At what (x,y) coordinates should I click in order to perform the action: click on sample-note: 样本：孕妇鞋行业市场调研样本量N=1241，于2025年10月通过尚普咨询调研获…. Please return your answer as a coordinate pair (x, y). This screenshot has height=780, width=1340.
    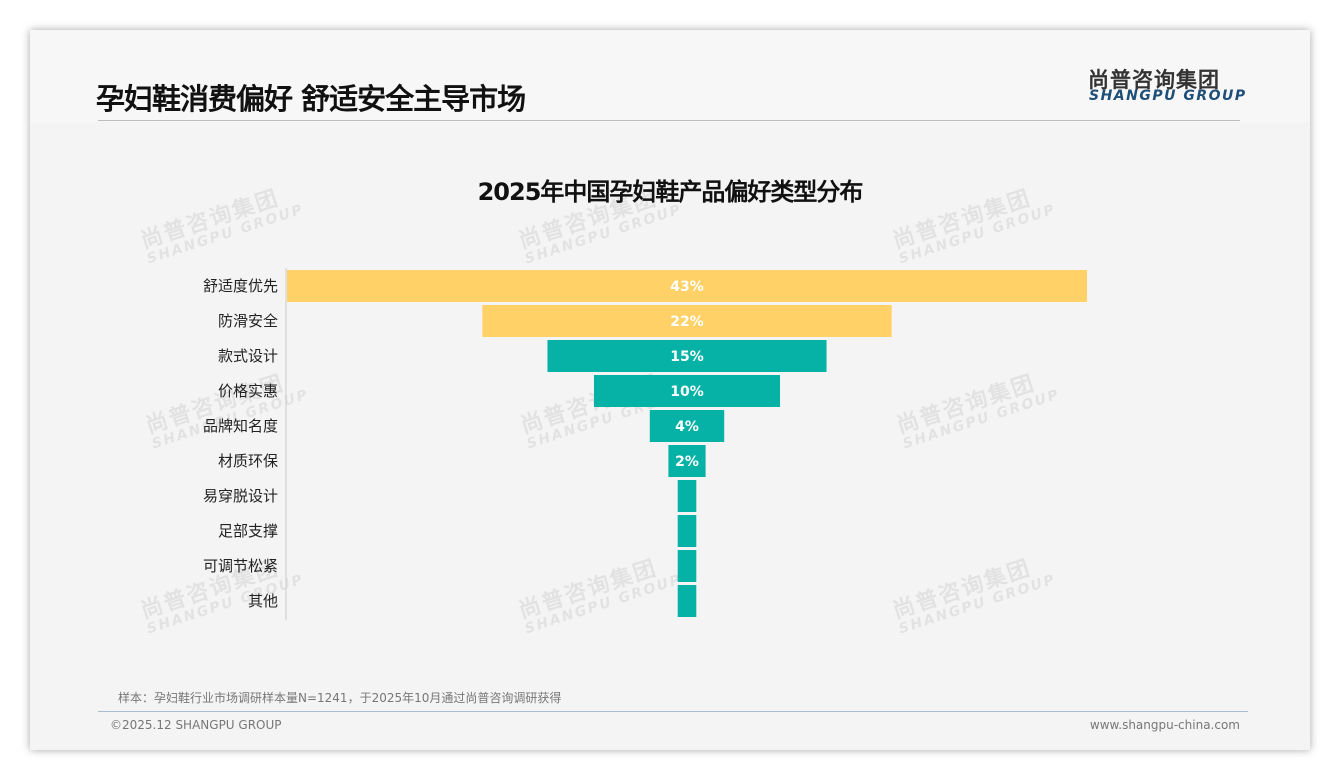
    Looking at the image, I should click on (340, 698).